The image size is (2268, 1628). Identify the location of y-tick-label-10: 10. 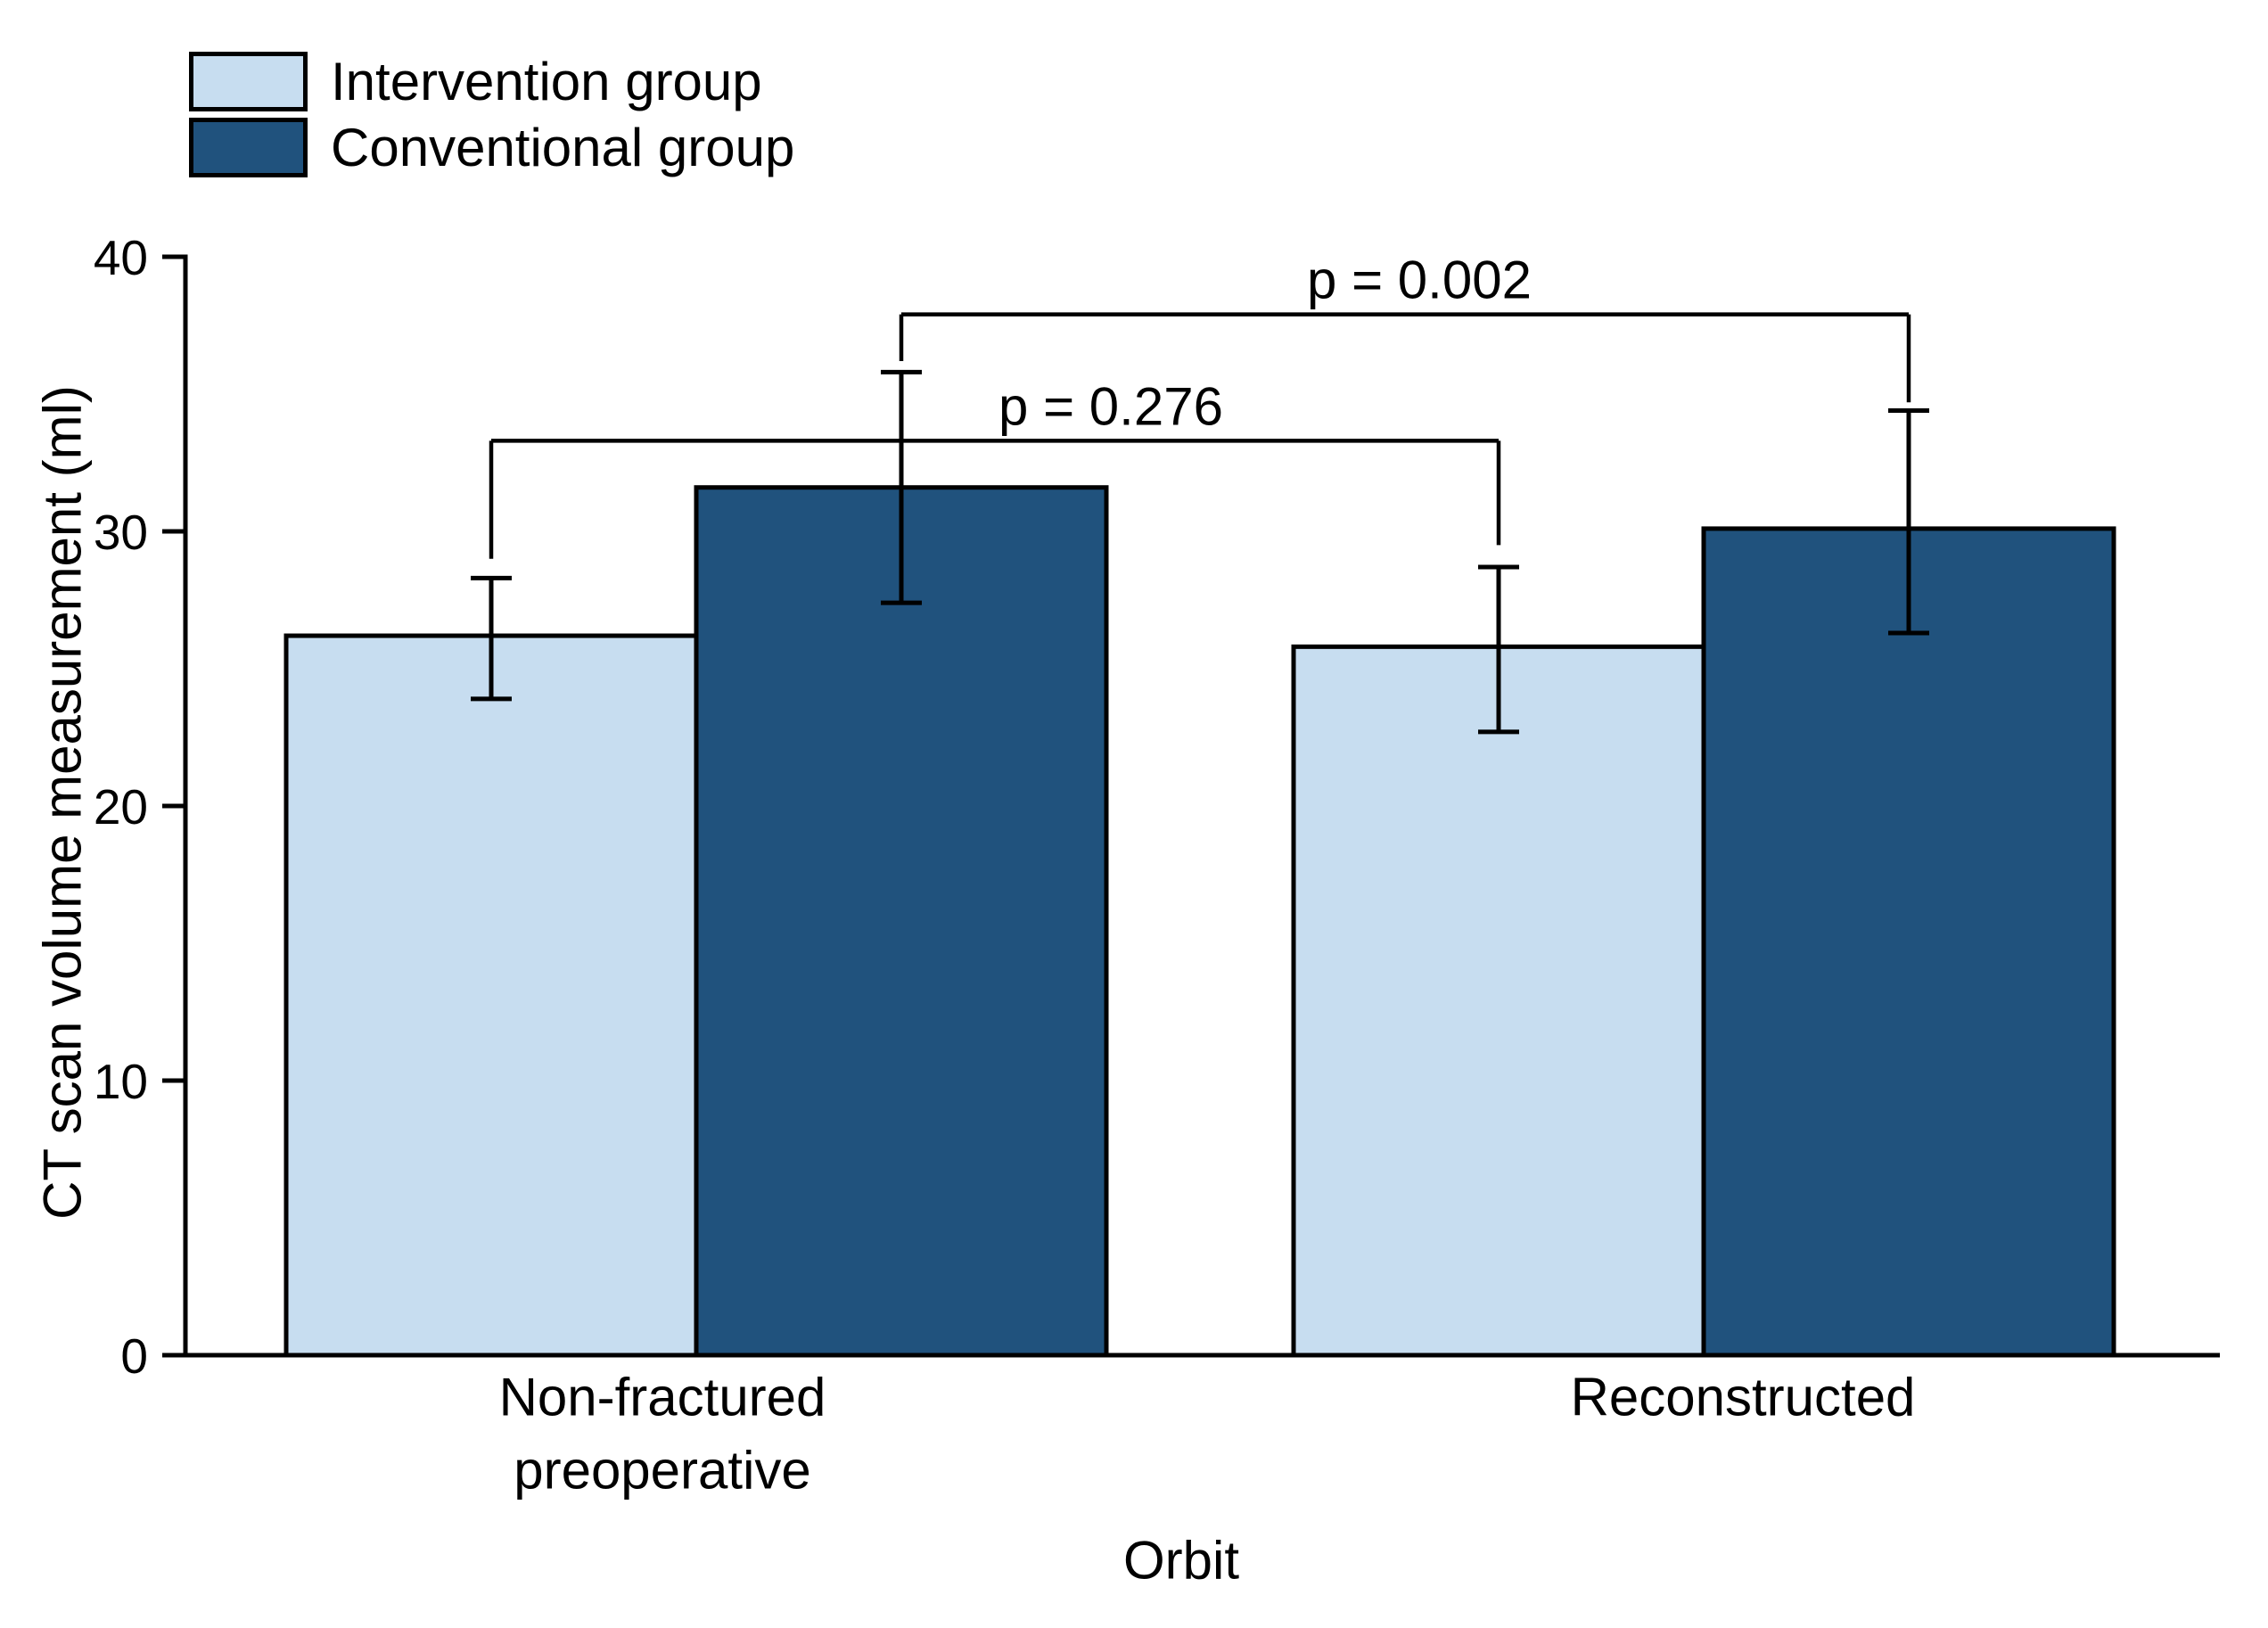
(121, 1082).